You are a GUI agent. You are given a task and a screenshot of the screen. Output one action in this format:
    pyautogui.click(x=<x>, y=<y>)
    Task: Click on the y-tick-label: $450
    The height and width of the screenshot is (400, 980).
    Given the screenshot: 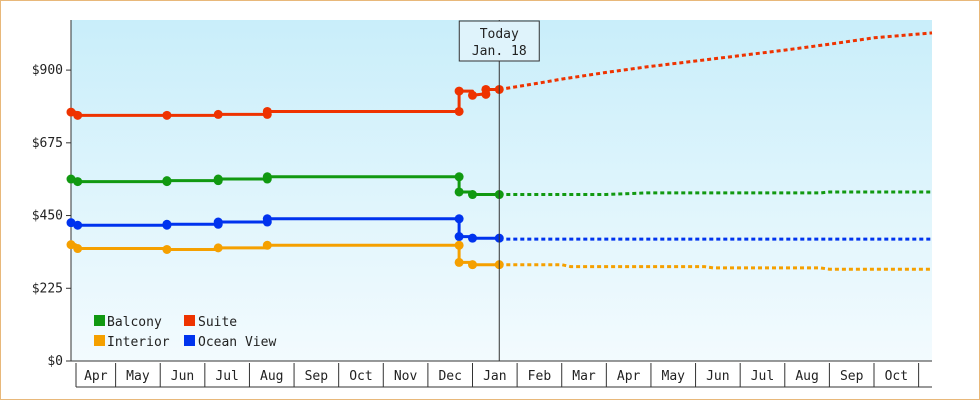 What is the action you would take?
    pyautogui.click(x=47, y=216)
    